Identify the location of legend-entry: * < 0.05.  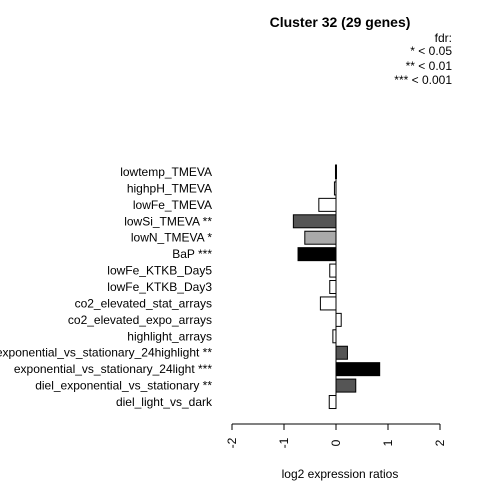
(431, 51).